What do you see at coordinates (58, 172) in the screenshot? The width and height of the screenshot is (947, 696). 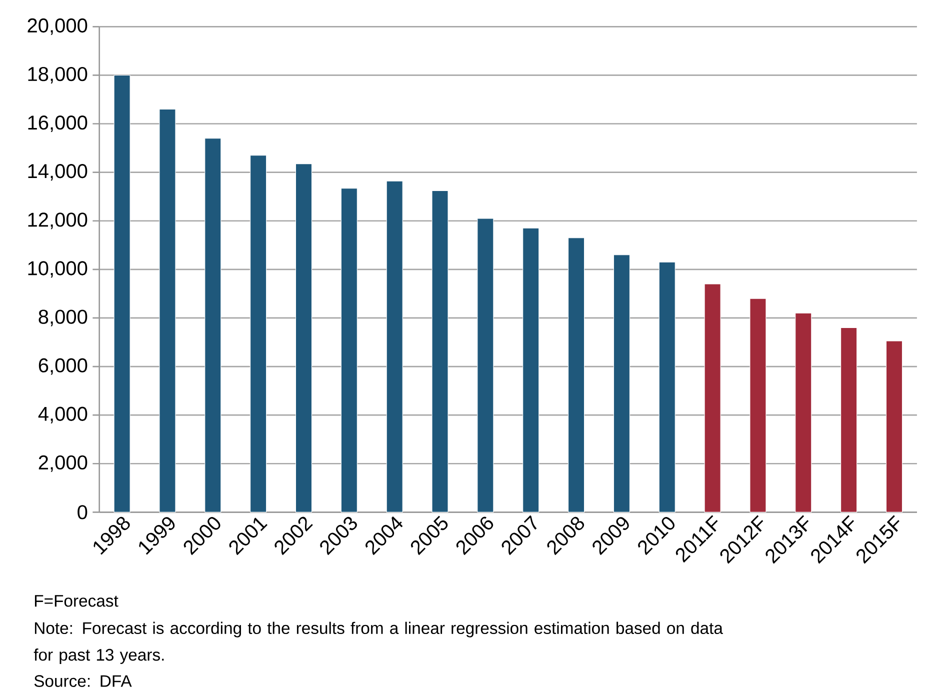 I see `y-tick-label: 14,000` at bounding box center [58, 172].